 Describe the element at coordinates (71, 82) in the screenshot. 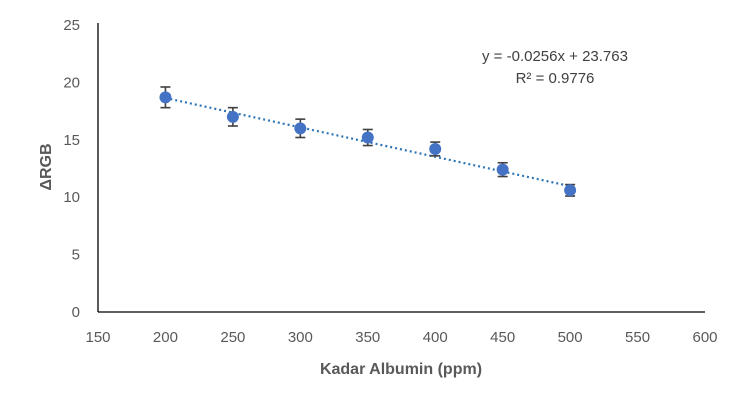

I see `y-tick-label: 20` at that location.